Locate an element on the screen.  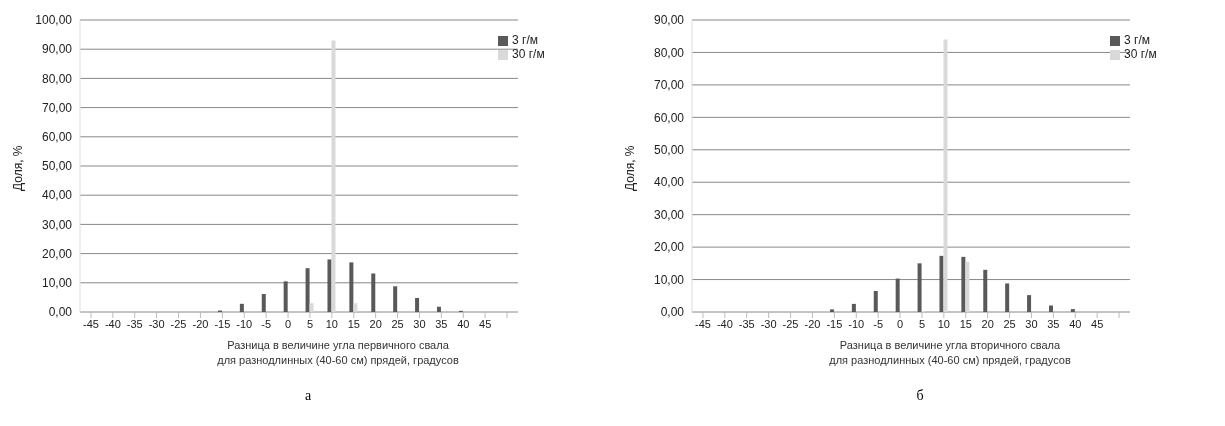
text: а is located at coordinates (308, 396).